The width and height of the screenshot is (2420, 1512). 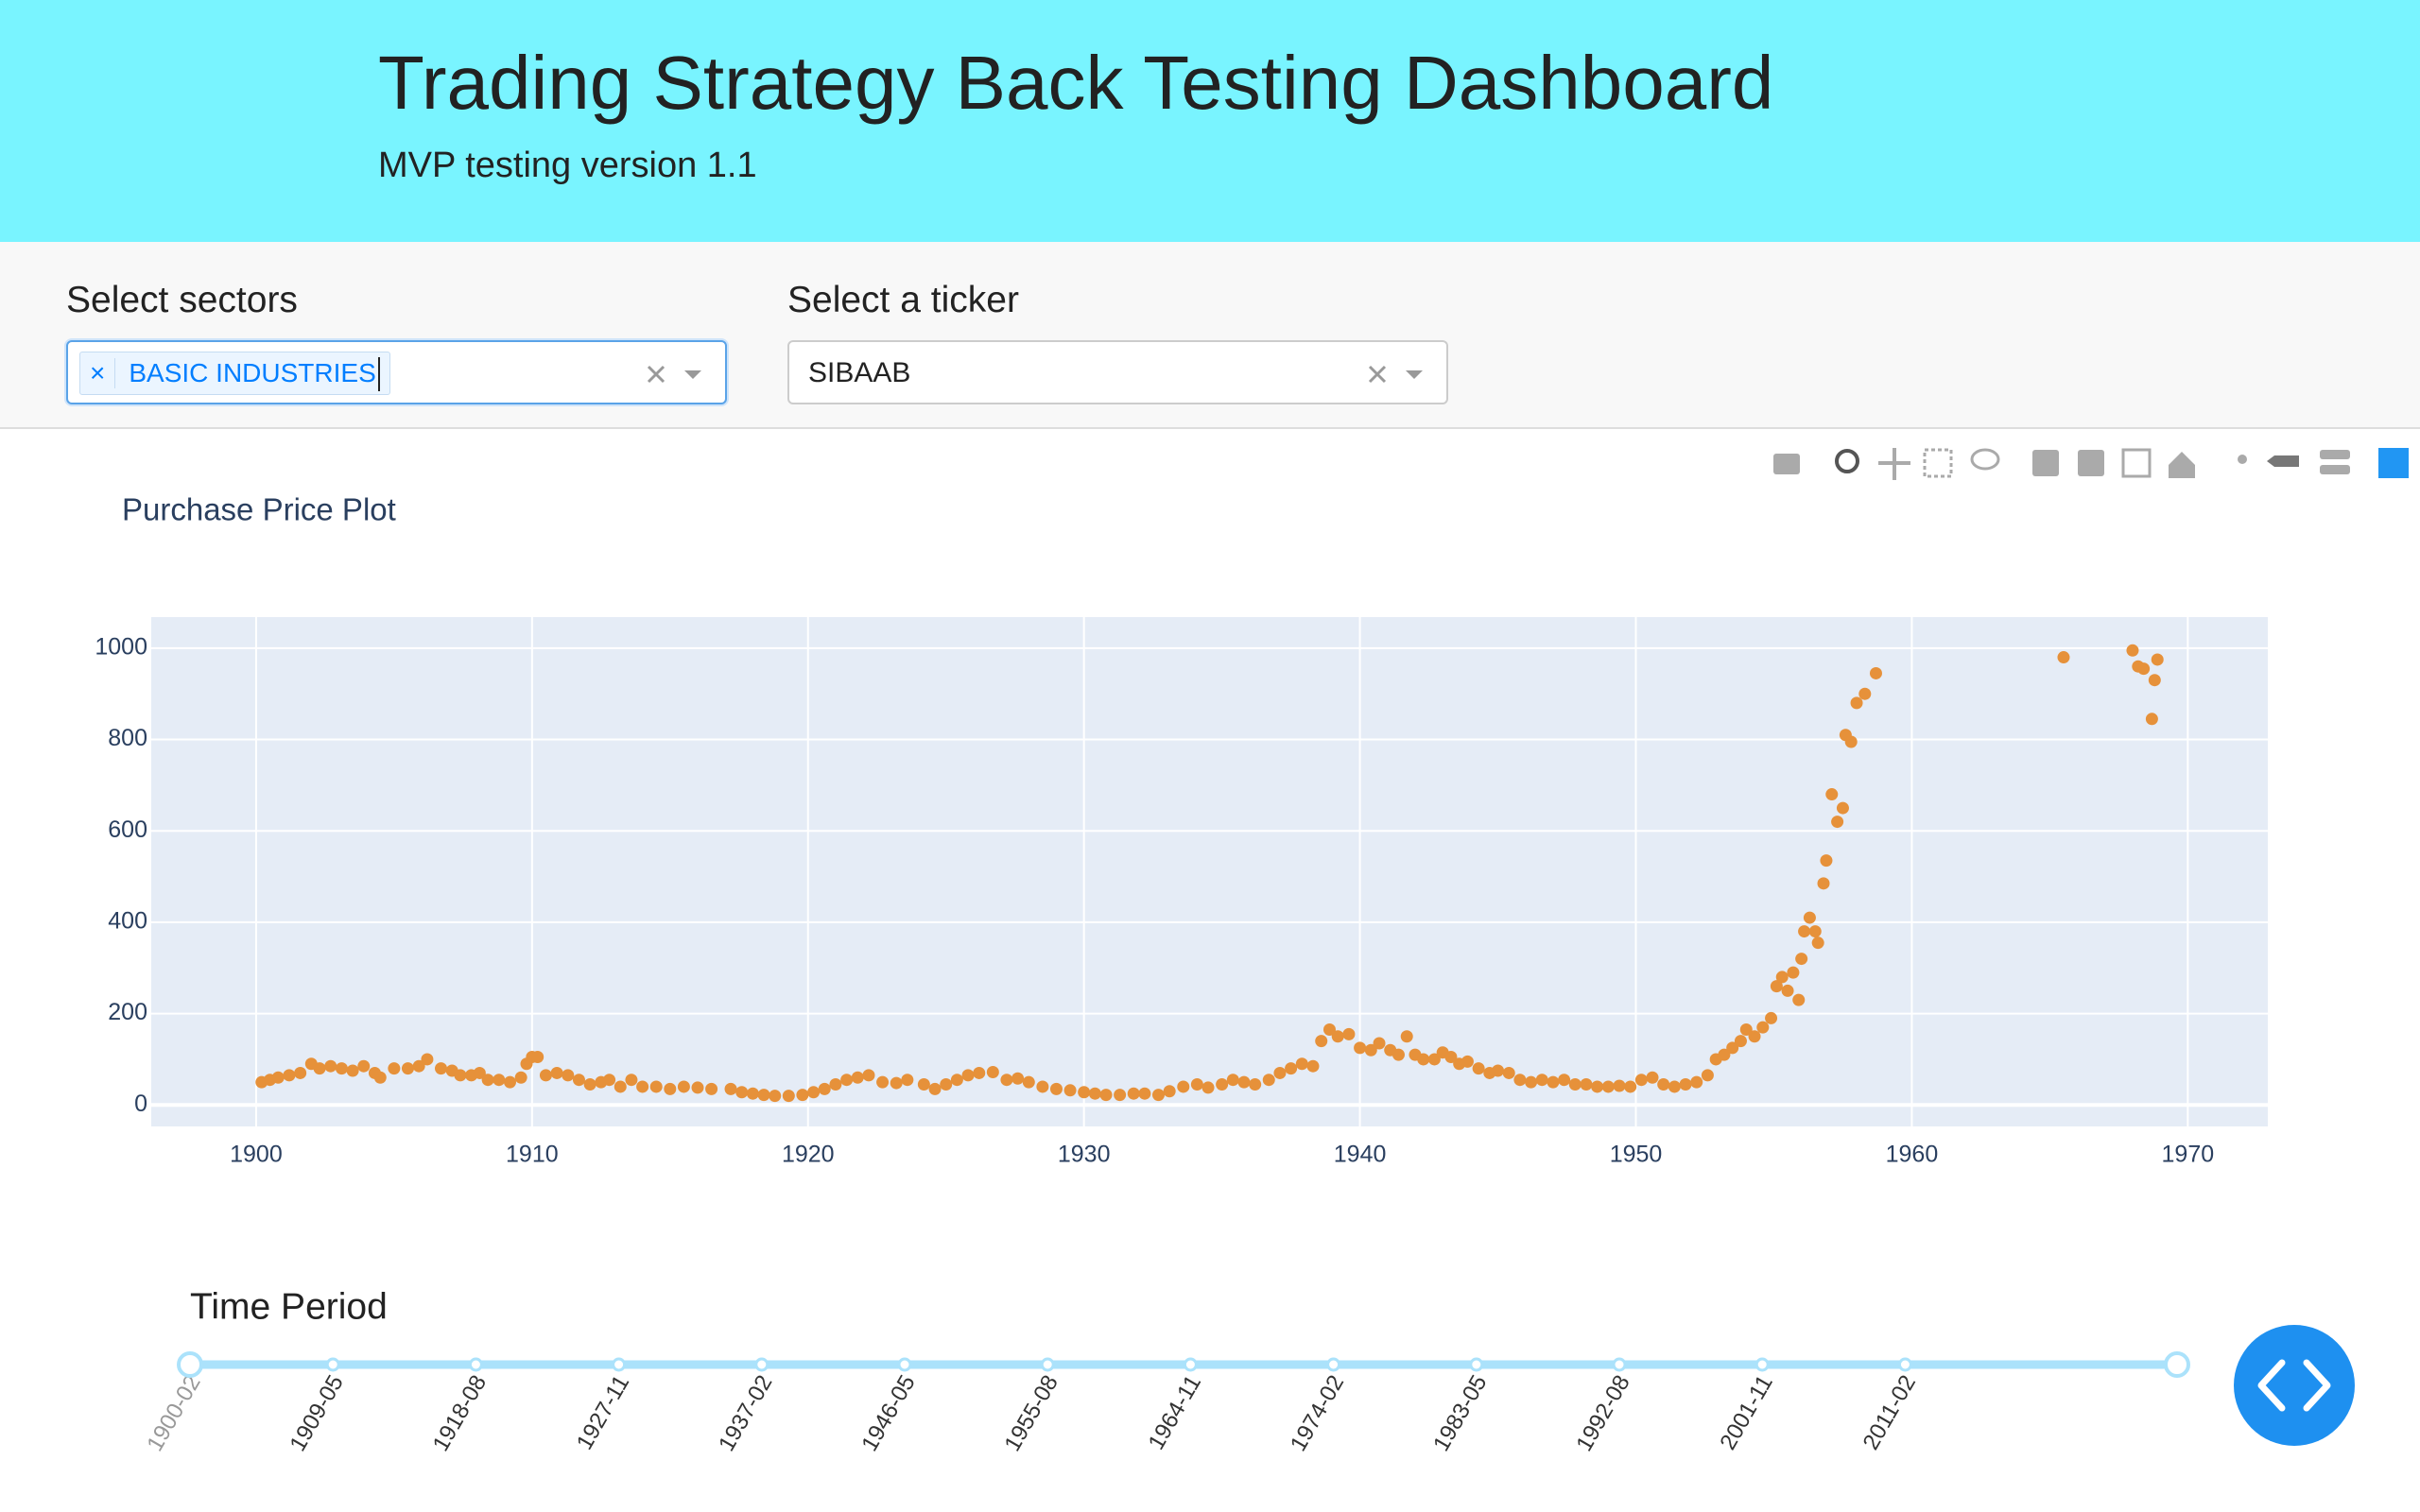 I want to click on dropdown-label: Select sectors, so click(x=182, y=300).